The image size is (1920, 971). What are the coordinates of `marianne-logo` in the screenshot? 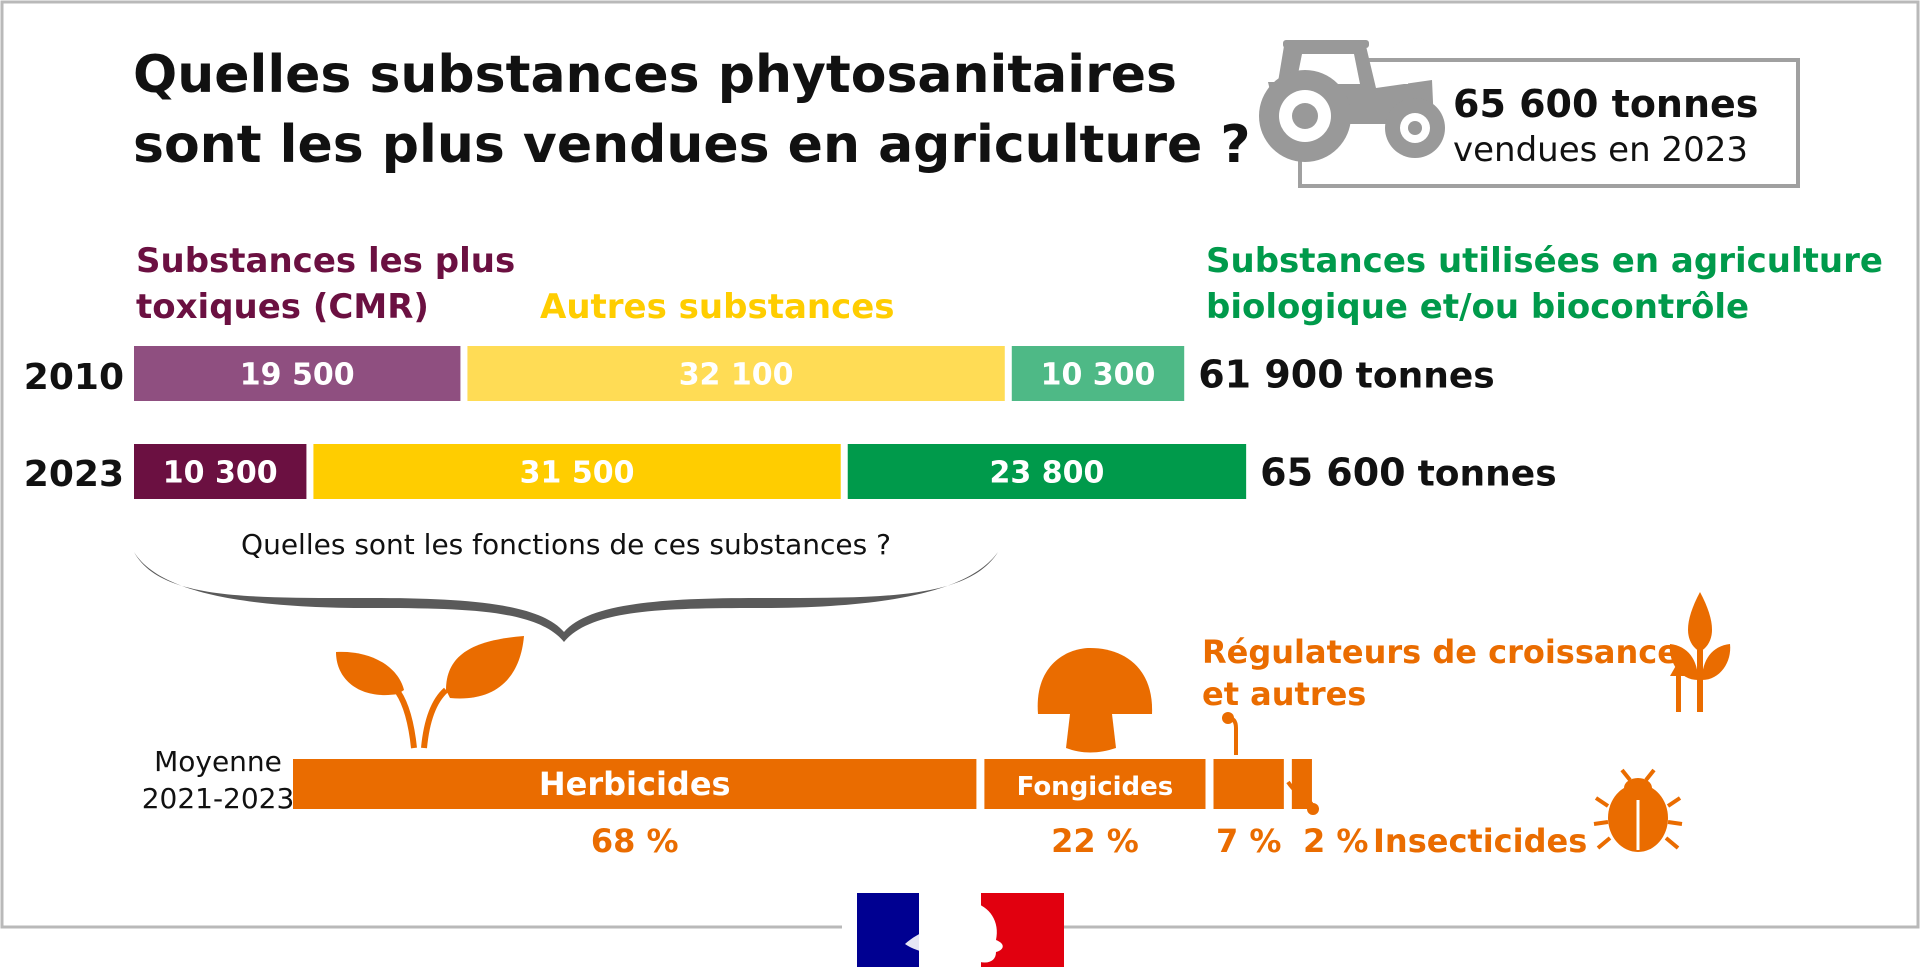 It's located at (953, 930).